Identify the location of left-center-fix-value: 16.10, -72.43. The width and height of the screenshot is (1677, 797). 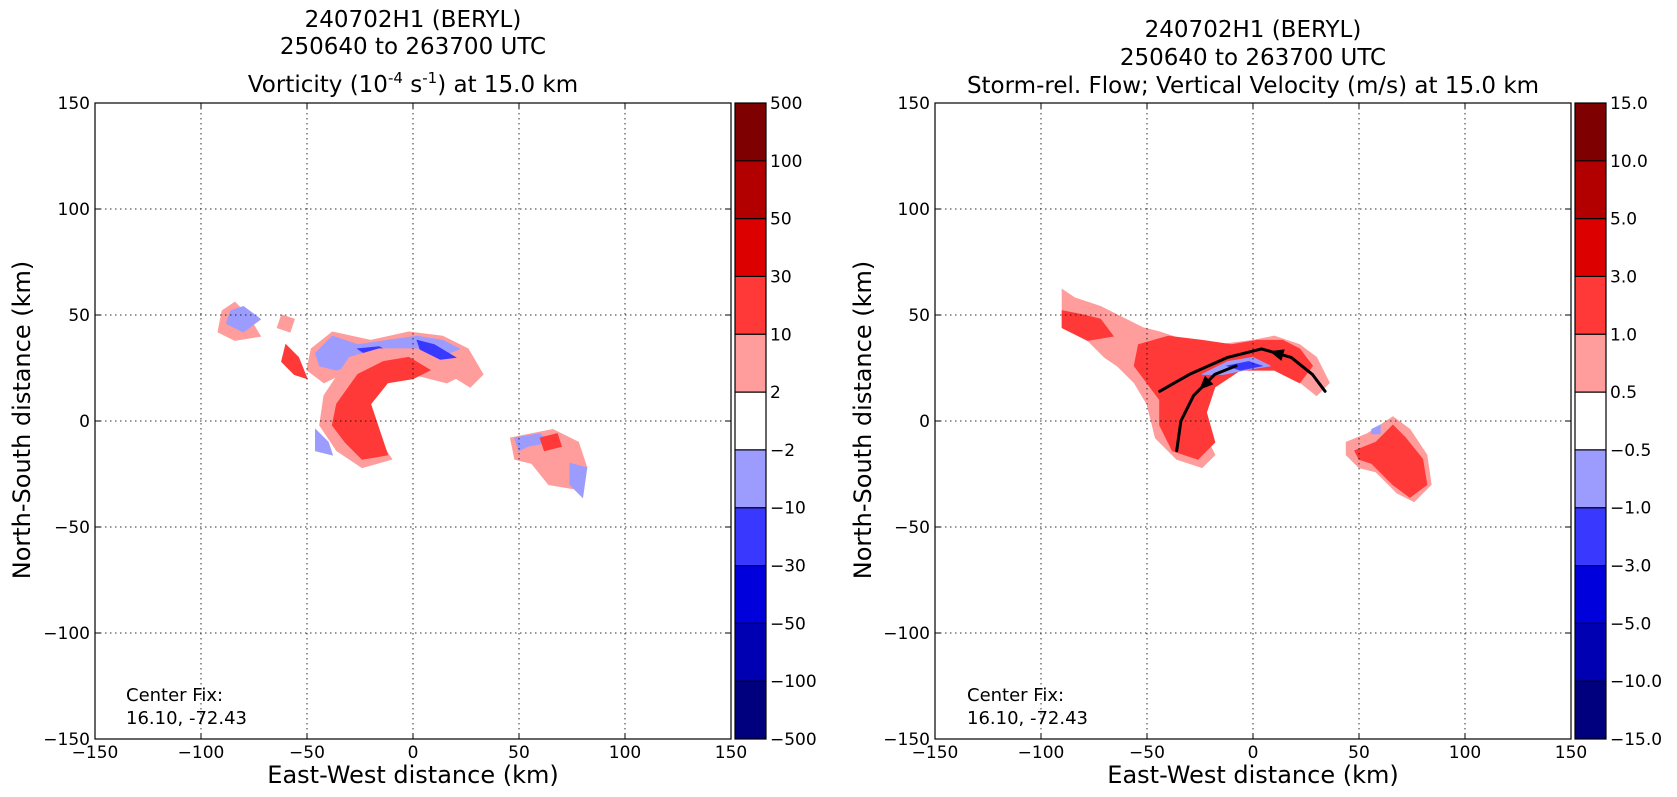
(186, 718).